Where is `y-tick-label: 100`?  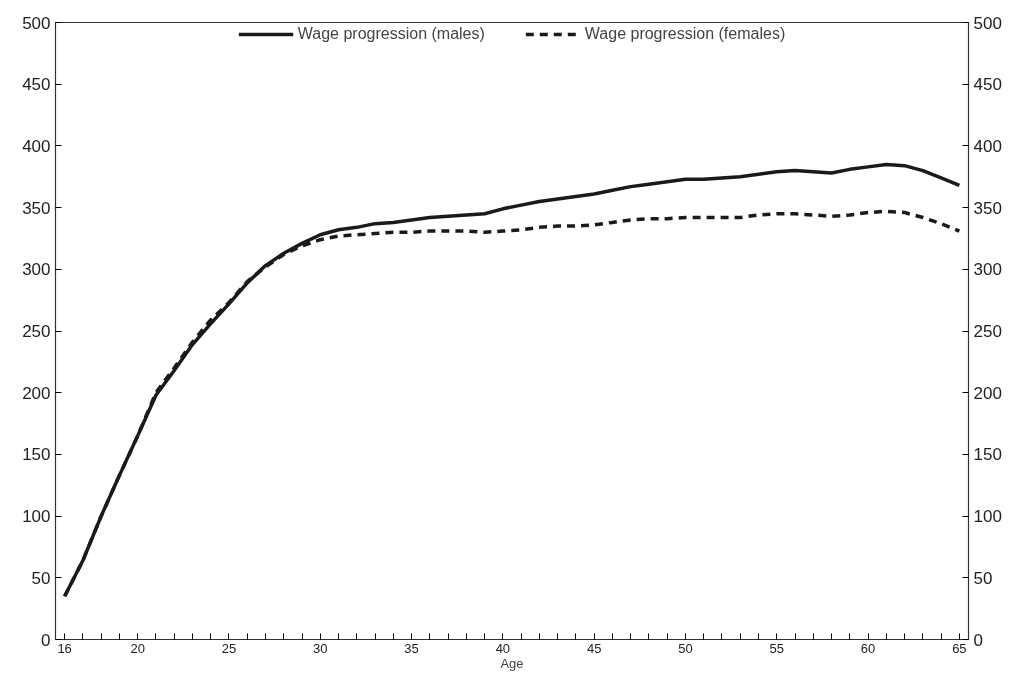
y-tick-label: 100 is located at coordinates (36, 517).